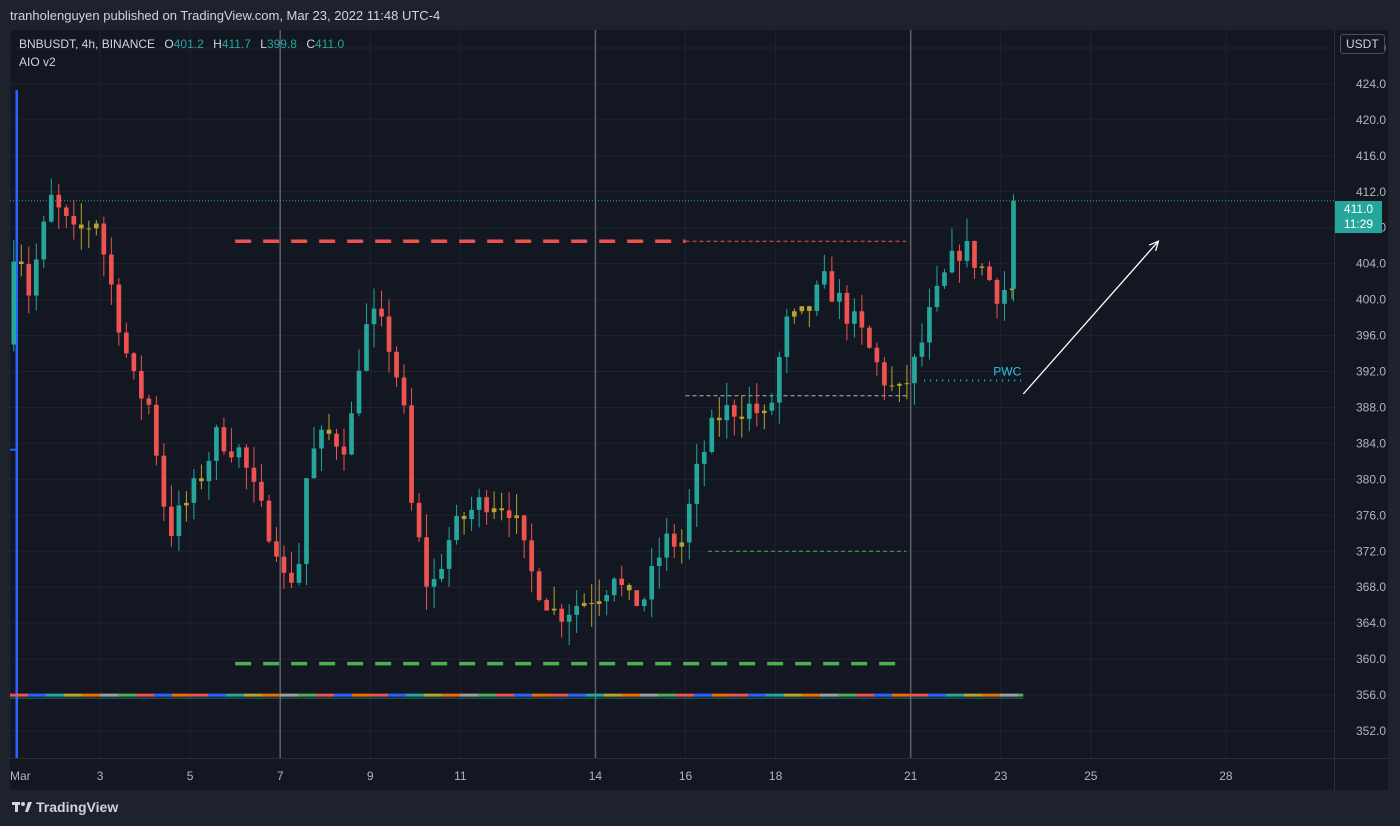 This screenshot has width=1400, height=826. What do you see at coordinates (1226, 776) in the screenshot?
I see `time-tick-label: 28` at bounding box center [1226, 776].